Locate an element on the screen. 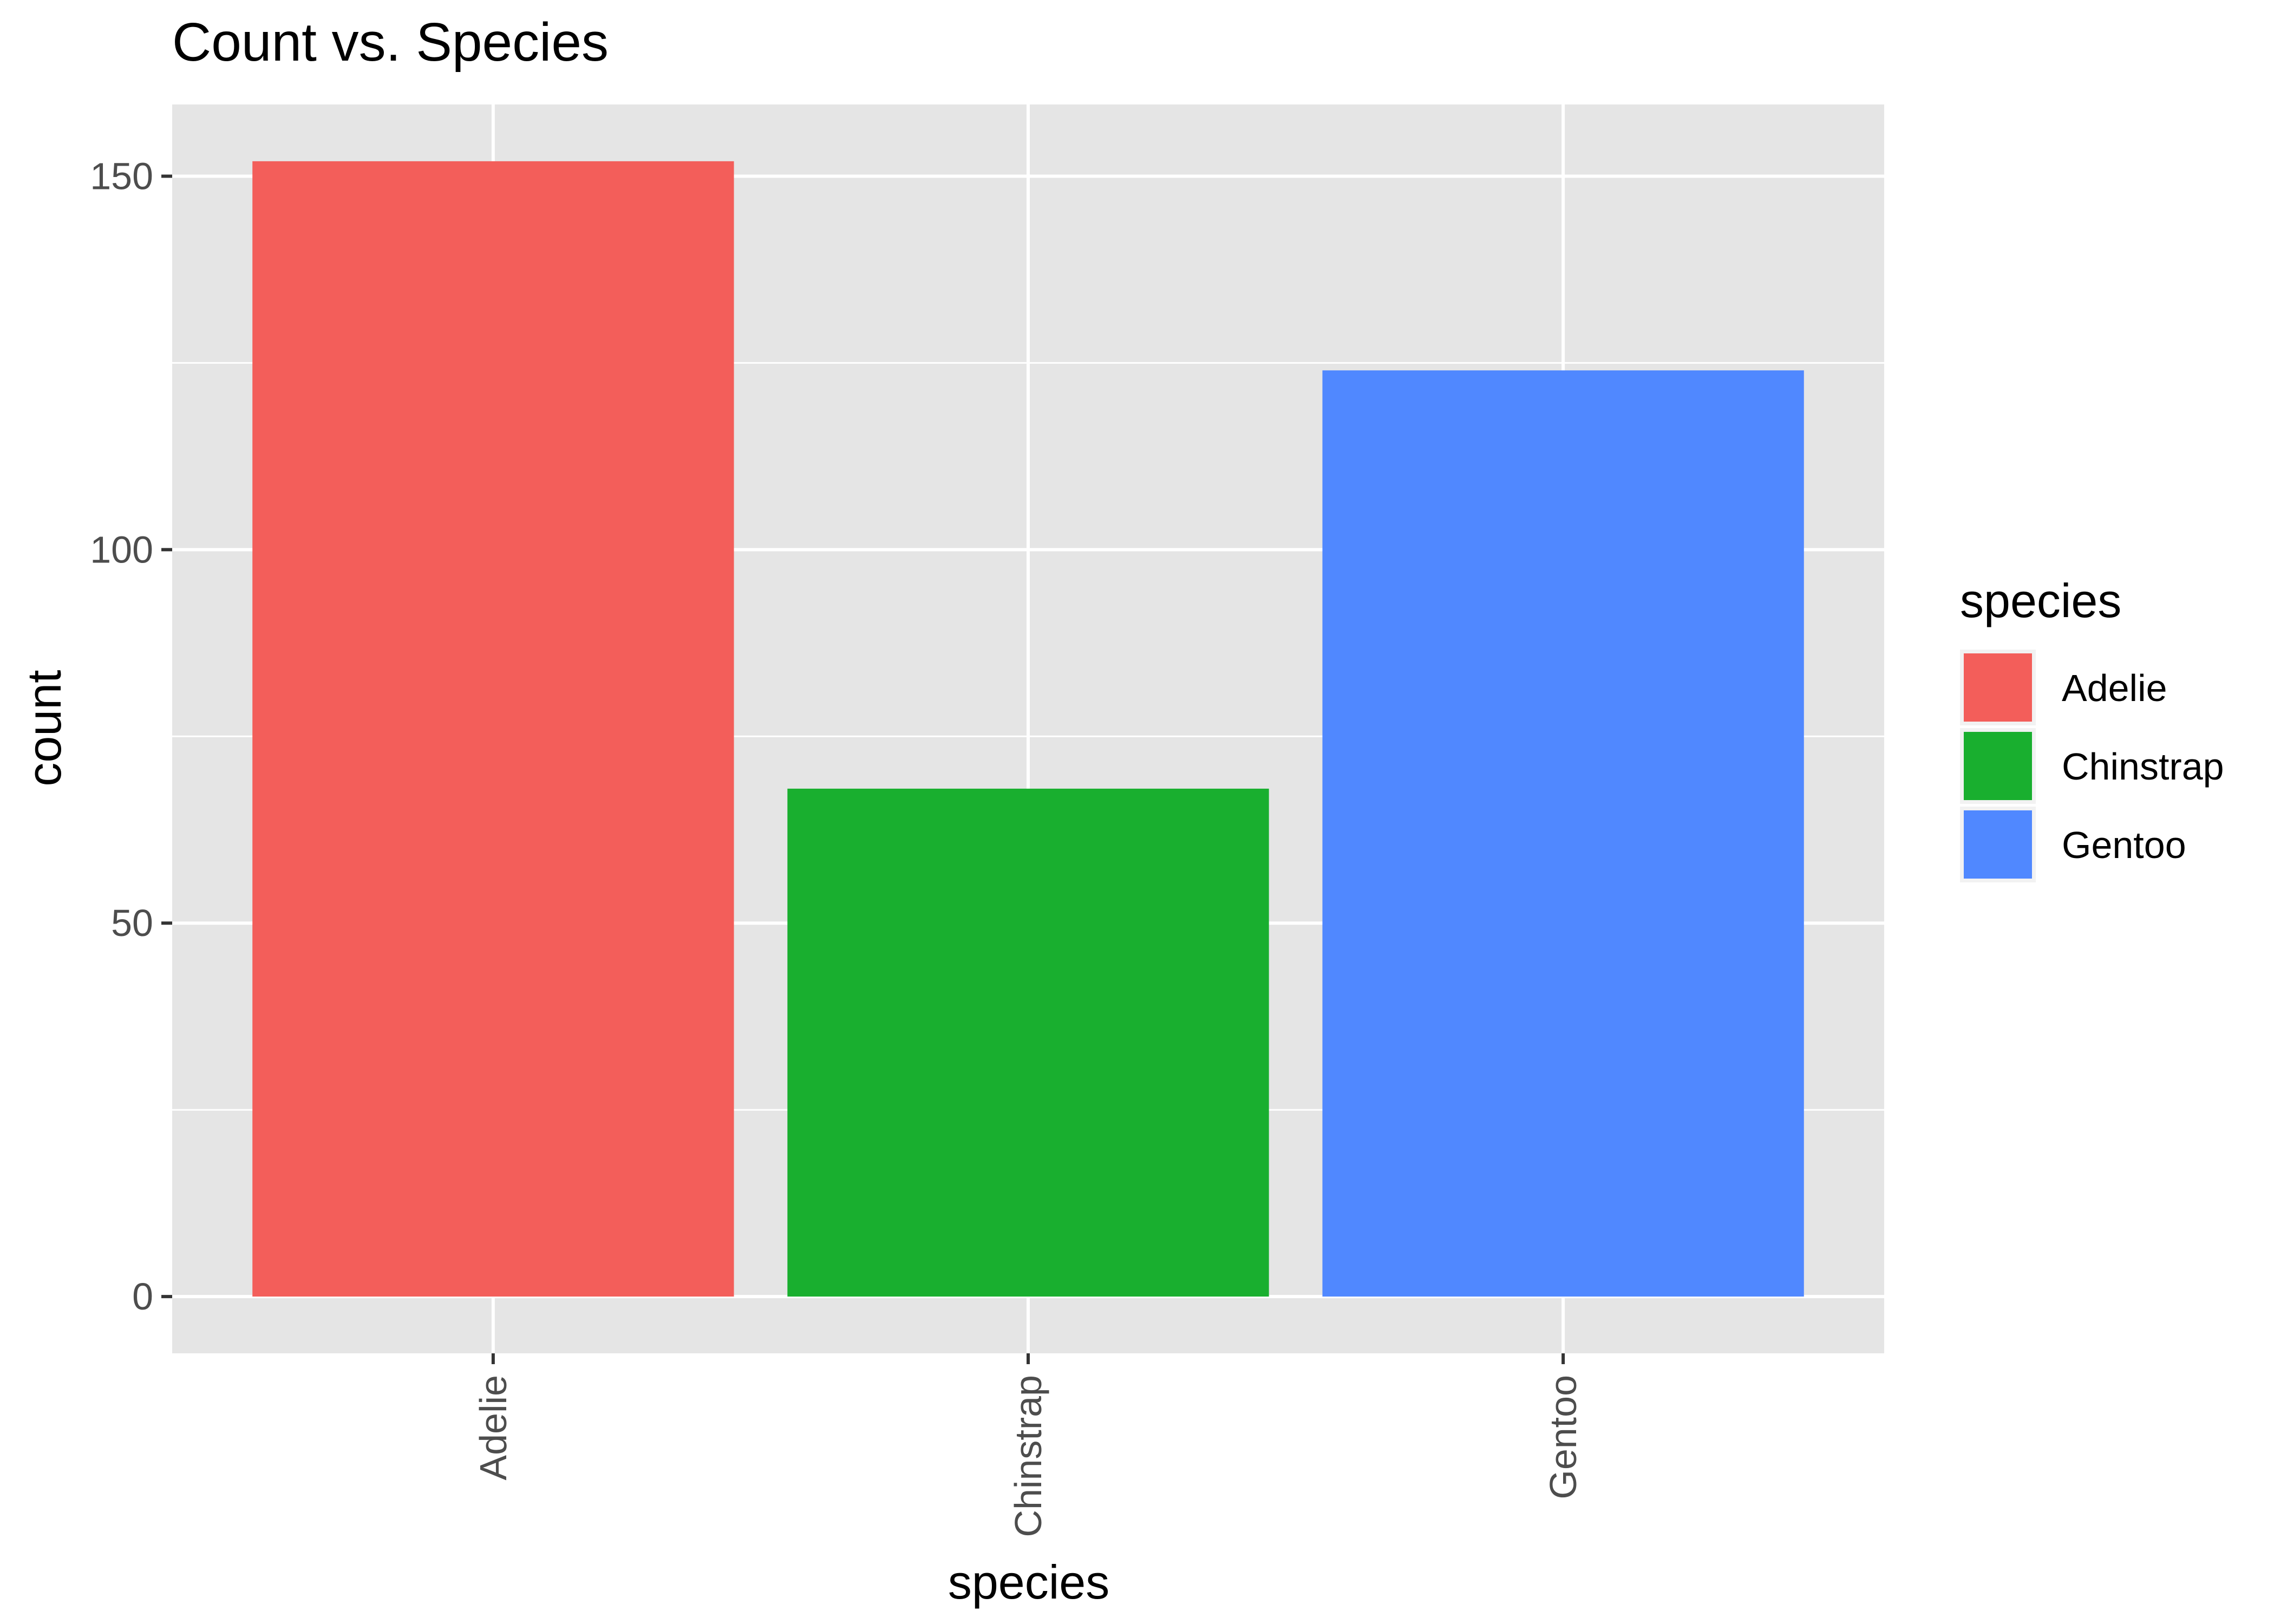 The height and width of the screenshot is (1624, 2274). bar-gentoo is located at coordinates (1563, 834).